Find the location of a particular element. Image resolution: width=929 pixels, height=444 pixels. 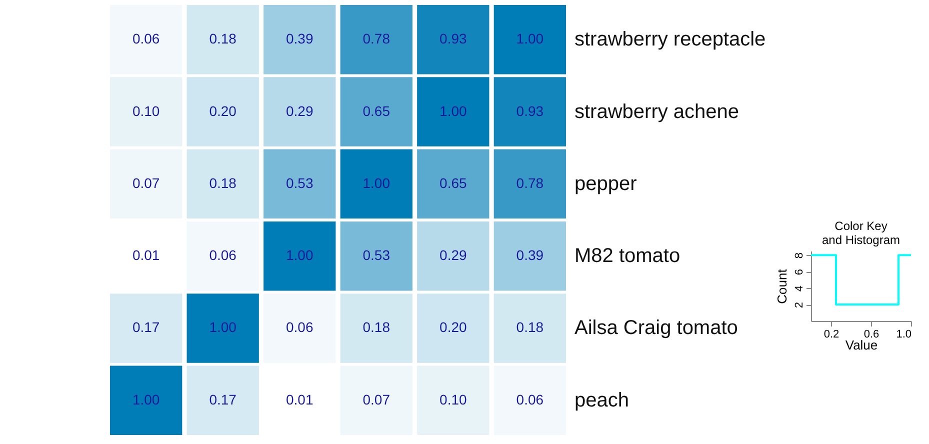

y-tick-label: 6 is located at coordinates (800, 272).